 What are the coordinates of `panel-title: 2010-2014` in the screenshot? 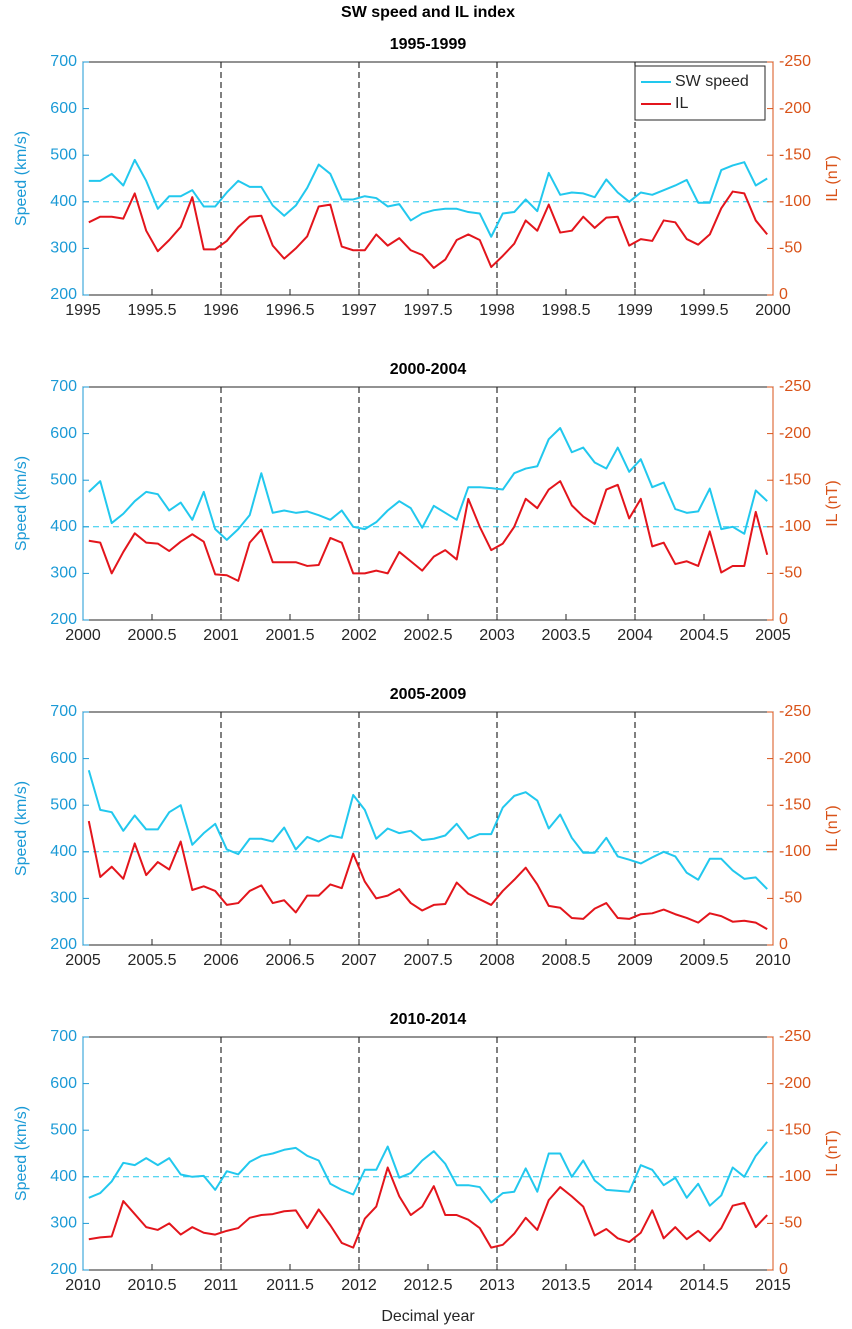 It's located at (428, 1019).